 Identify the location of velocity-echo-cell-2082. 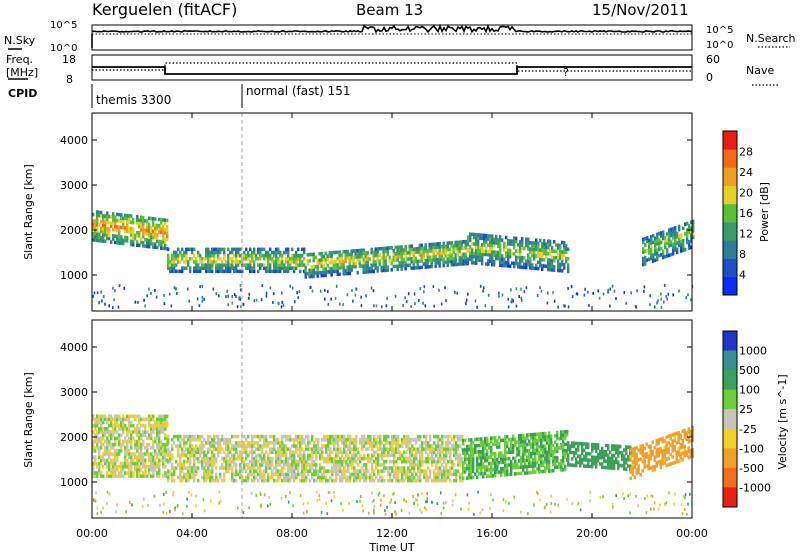
(479, 474).